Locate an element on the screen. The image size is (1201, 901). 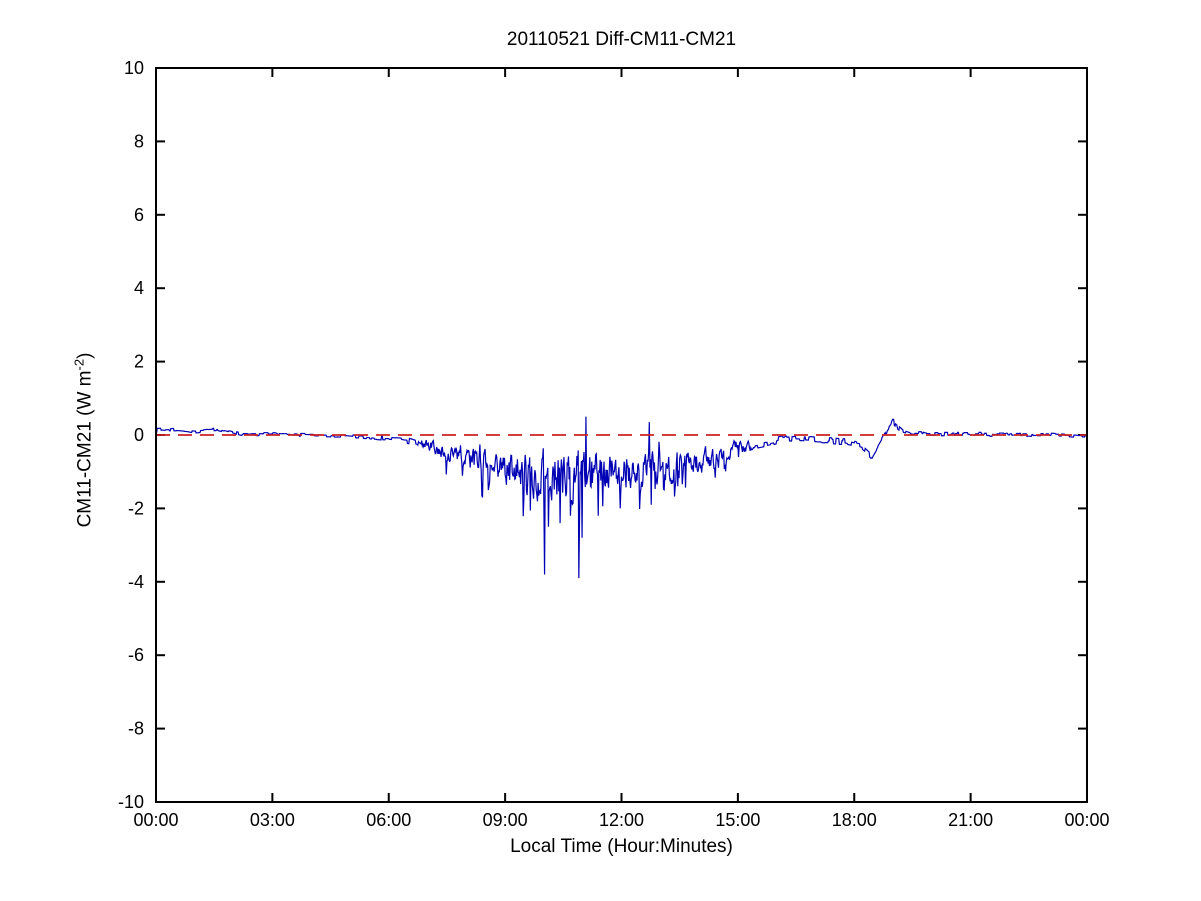
x-tick-label: 12:00 is located at coordinates (621, 820).